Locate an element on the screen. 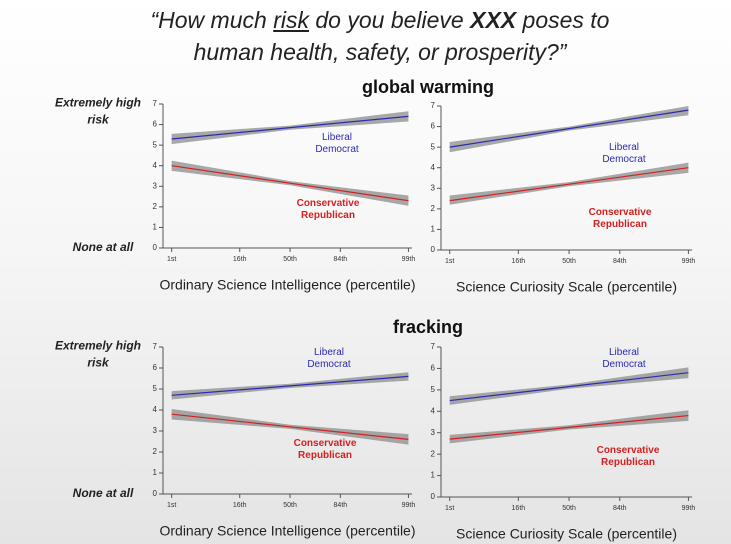  question-text: poses to is located at coordinates (563, 20).